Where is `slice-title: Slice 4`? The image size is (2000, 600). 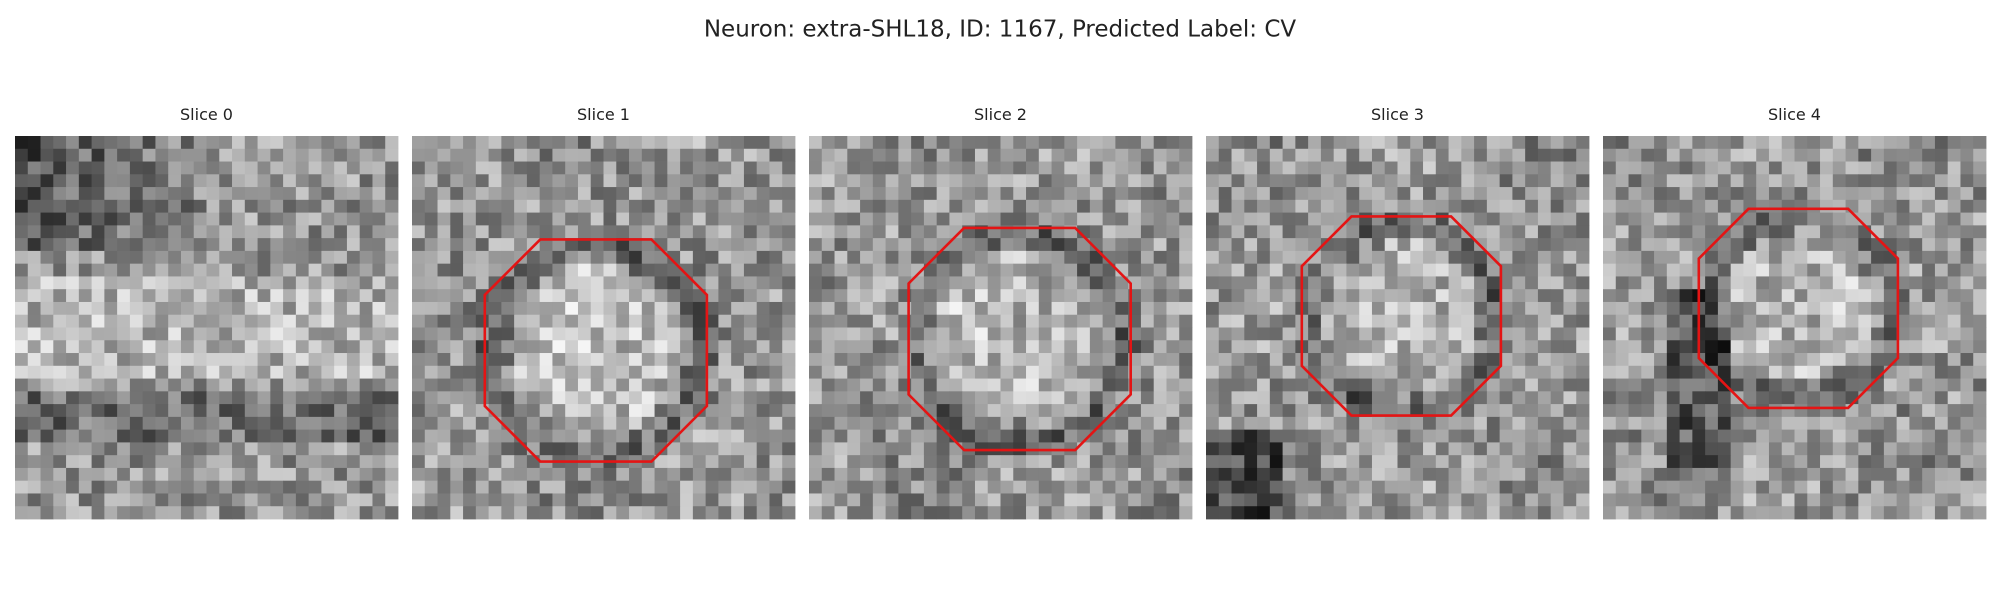 slice-title: Slice 4 is located at coordinates (1794, 114).